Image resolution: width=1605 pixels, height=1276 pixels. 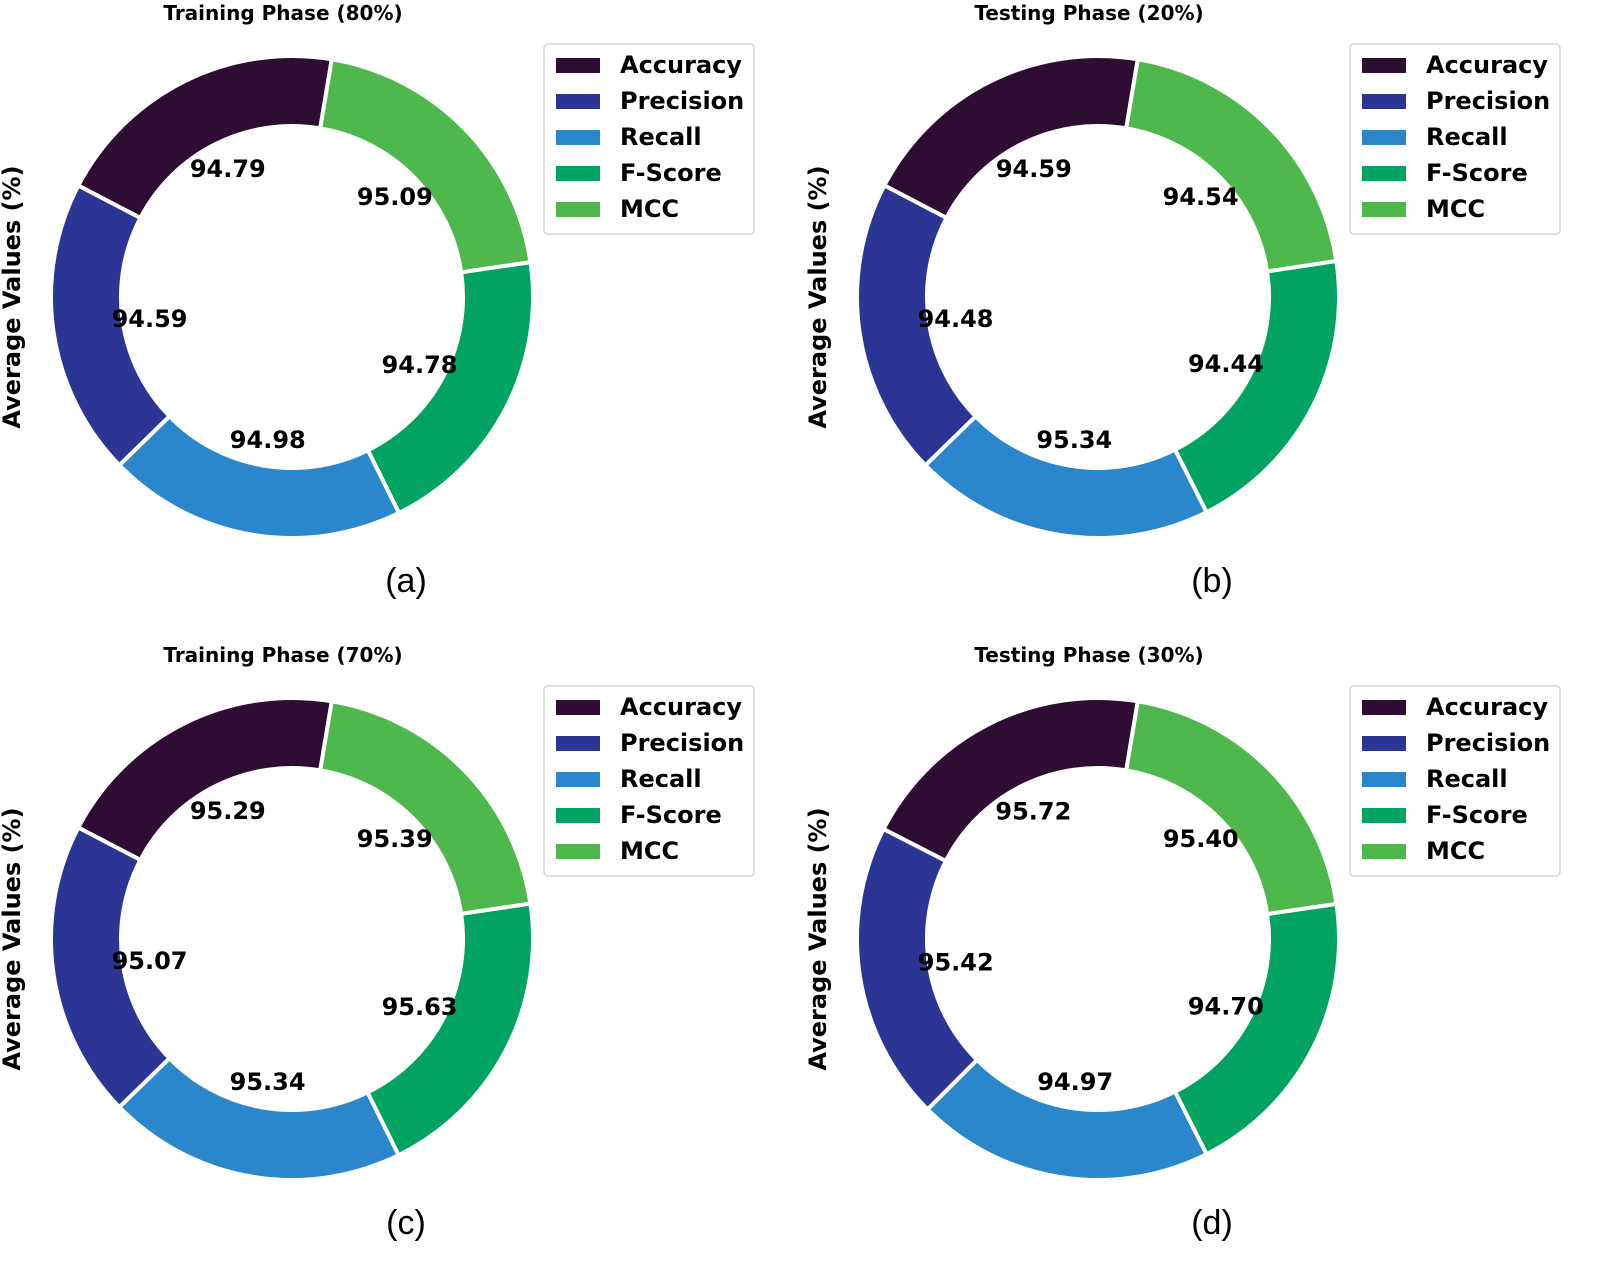 What do you see at coordinates (1088, 655) in the screenshot?
I see `chart-title: Testing Phase (30%)` at bounding box center [1088, 655].